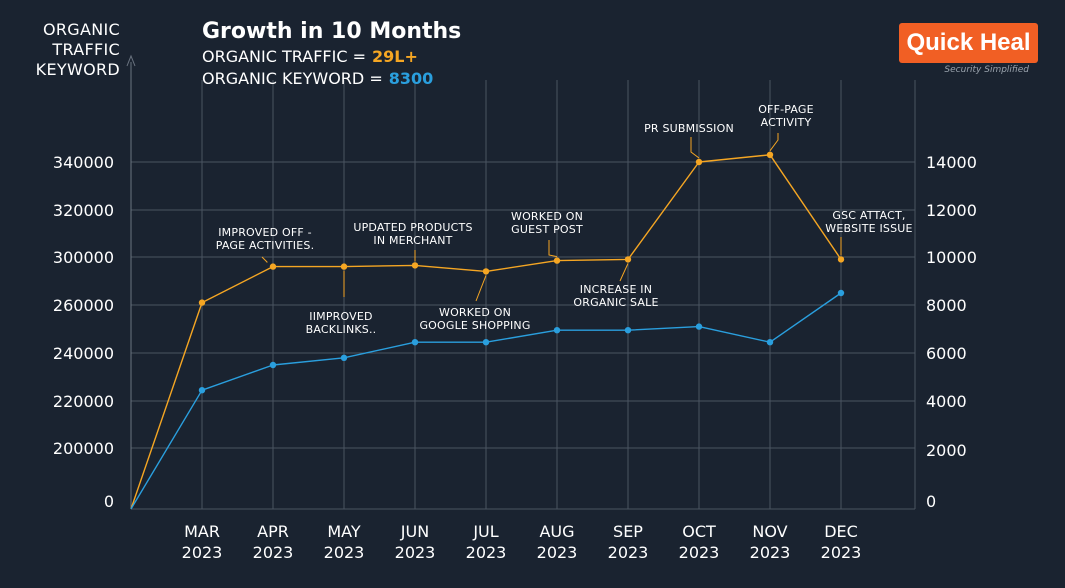 The height and width of the screenshot is (588, 1065). Describe the element at coordinates (131, 60) in the screenshot. I see `left-axis-arrow` at that location.